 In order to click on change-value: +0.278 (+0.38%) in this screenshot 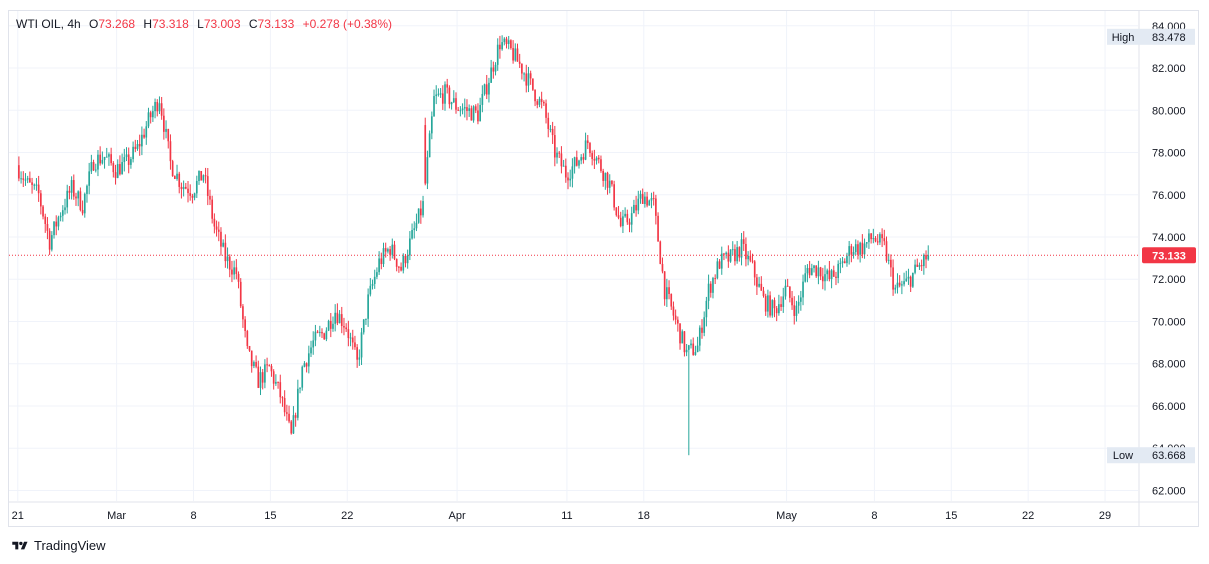, I will do `click(347, 24)`.